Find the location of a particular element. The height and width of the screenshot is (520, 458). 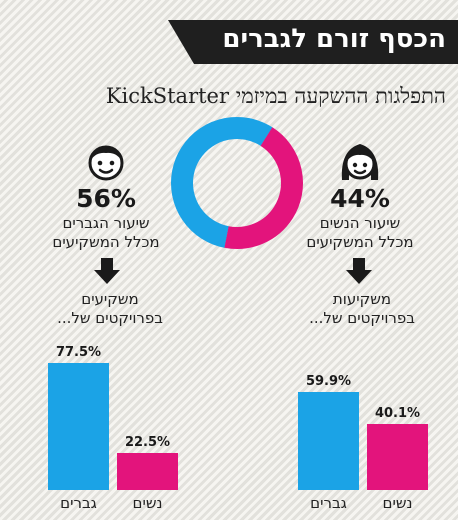

man-face-icon is located at coordinates (106, 163).